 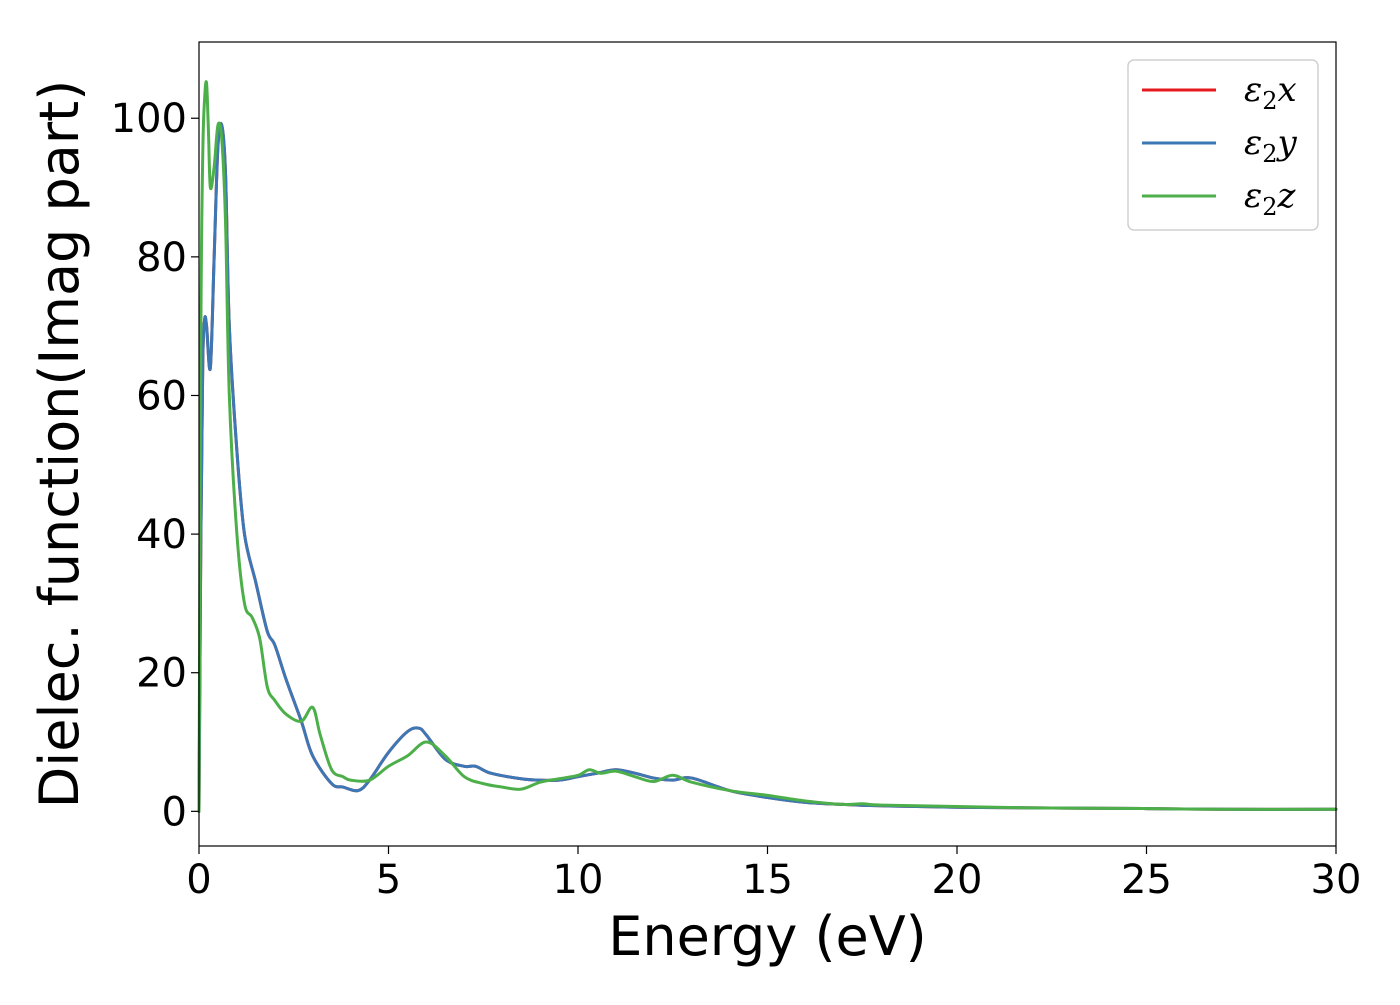 I want to click on legend-label-z: ε2z, so click(x=1270, y=198).